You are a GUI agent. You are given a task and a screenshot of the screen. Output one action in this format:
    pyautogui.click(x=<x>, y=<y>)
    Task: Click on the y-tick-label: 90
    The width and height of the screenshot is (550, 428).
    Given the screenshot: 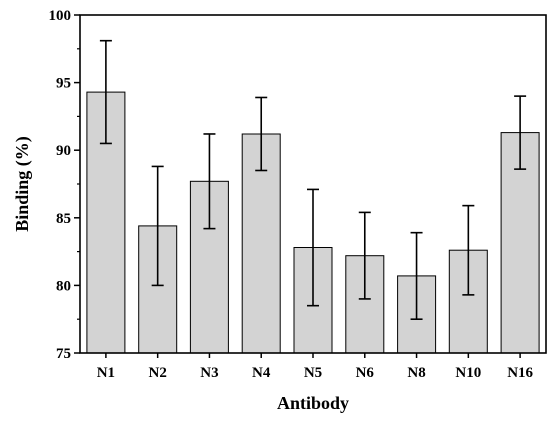 What is the action you would take?
    pyautogui.click(x=63, y=151)
    